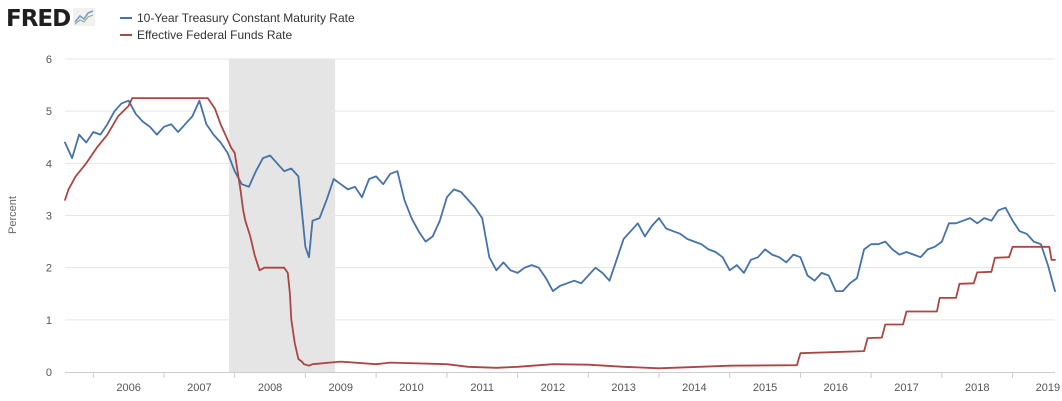 The image size is (1062, 401). Describe the element at coordinates (623, 388) in the screenshot. I see `x-tick-label: 2013` at that location.